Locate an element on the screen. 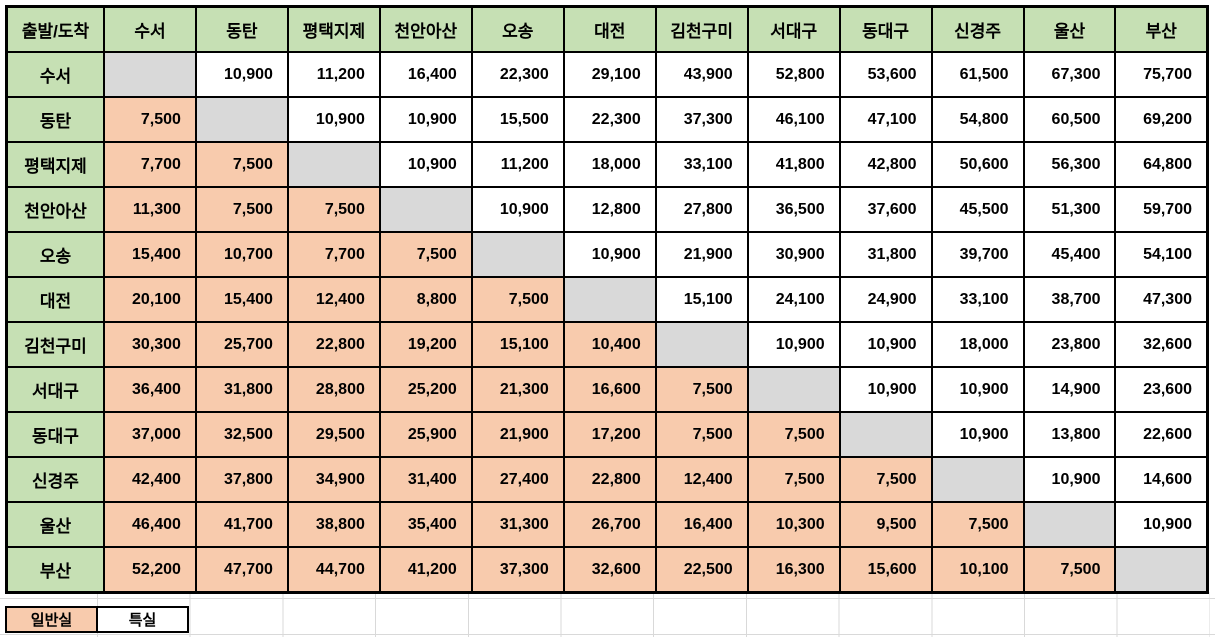 The height and width of the screenshot is (637, 1215). fare-cell: 37,000 is located at coordinates (150, 434).